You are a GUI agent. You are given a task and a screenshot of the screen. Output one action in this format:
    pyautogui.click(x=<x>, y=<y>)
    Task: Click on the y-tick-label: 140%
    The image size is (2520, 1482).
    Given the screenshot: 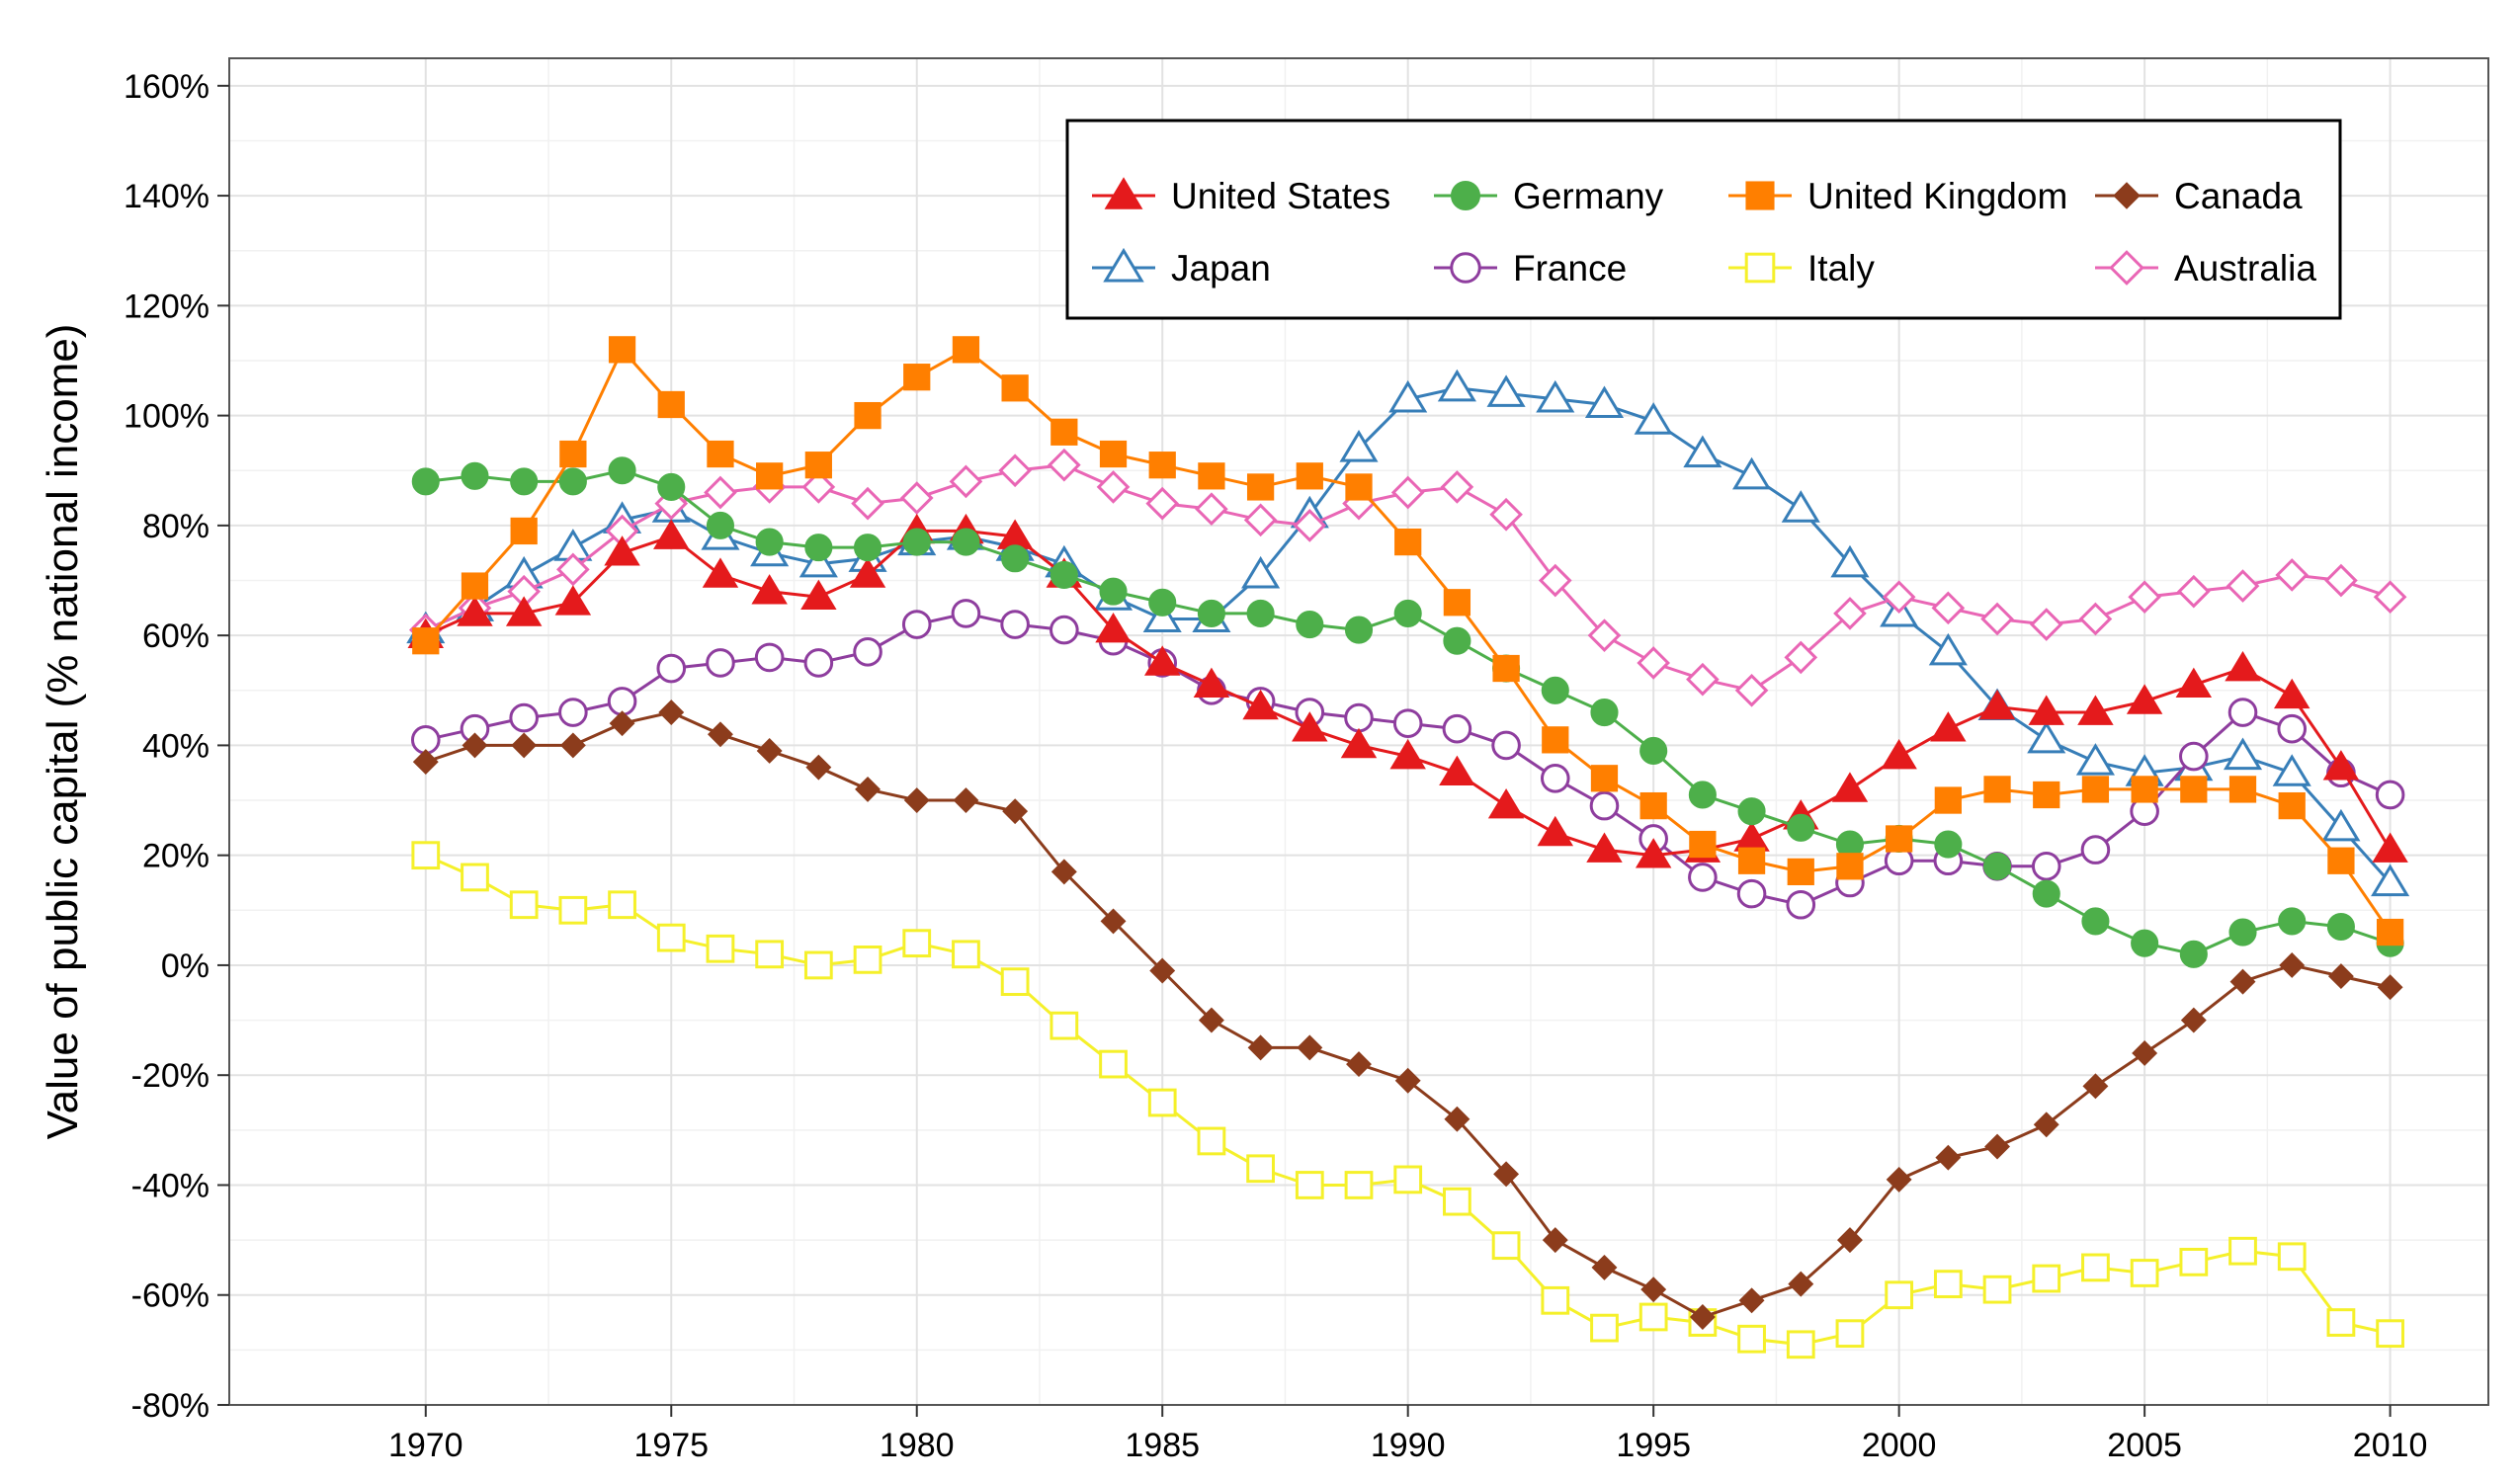 What is the action you would take?
    pyautogui.click(x=167, y=196)
    